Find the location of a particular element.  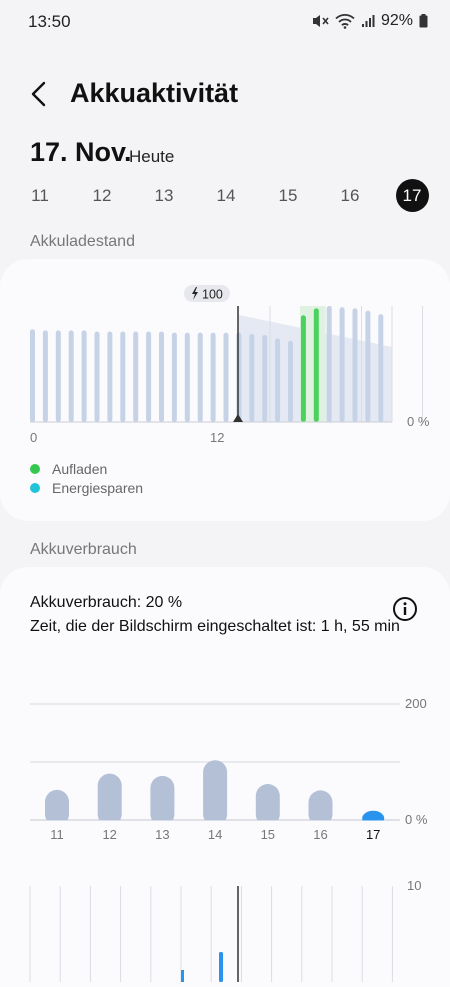

wifi-icon is located at coordinates (345, 21).